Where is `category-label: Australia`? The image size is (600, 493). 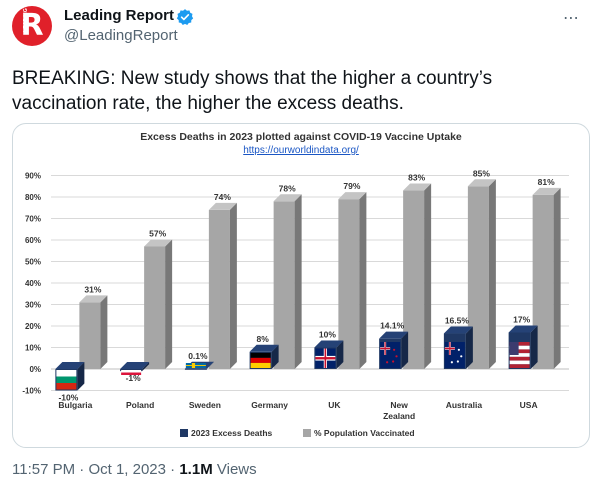
category-label: Australia is located at coordinates (464, 405).